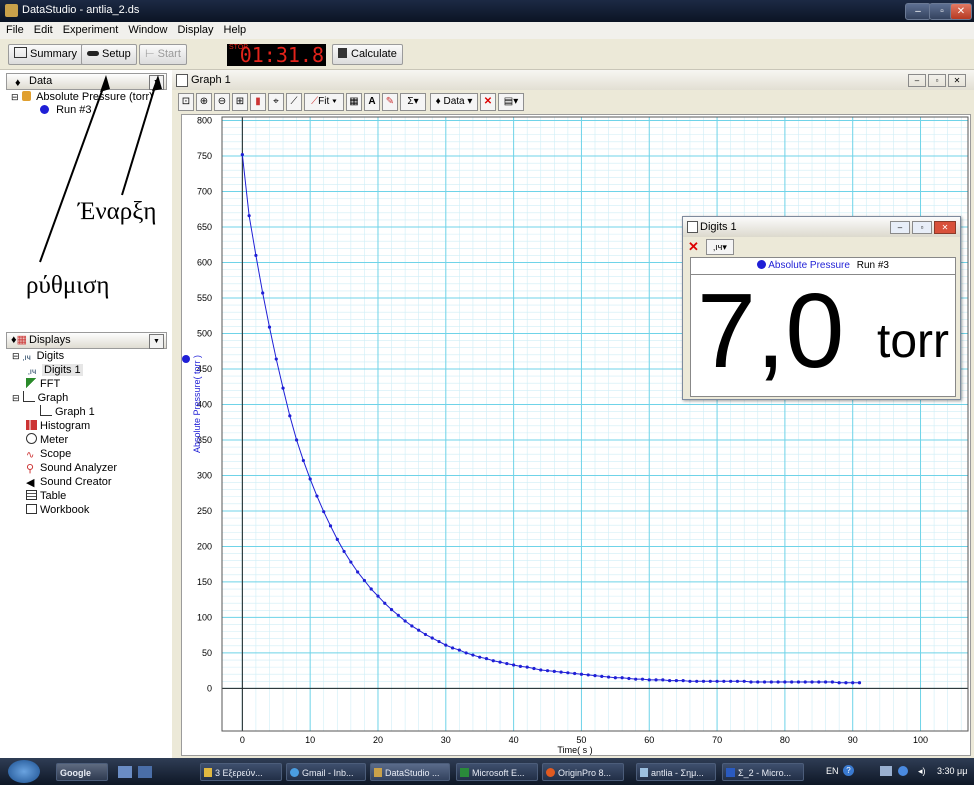  Describe the element at coordinates (91, 370) in the screenshot. I see `display-item-digits-1: ‚ıч Digits 1` at that location.